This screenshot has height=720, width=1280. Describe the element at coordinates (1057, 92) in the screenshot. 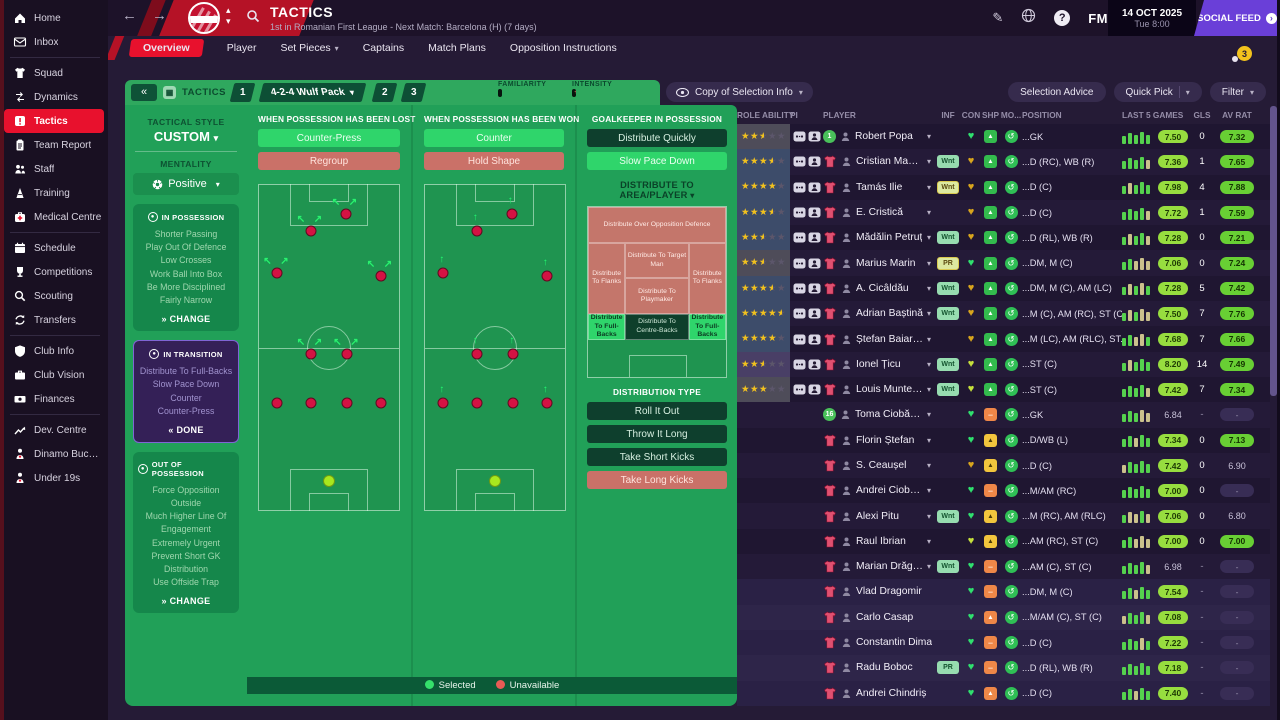

I see `selection-advice-button: Selection Advice` at that location.